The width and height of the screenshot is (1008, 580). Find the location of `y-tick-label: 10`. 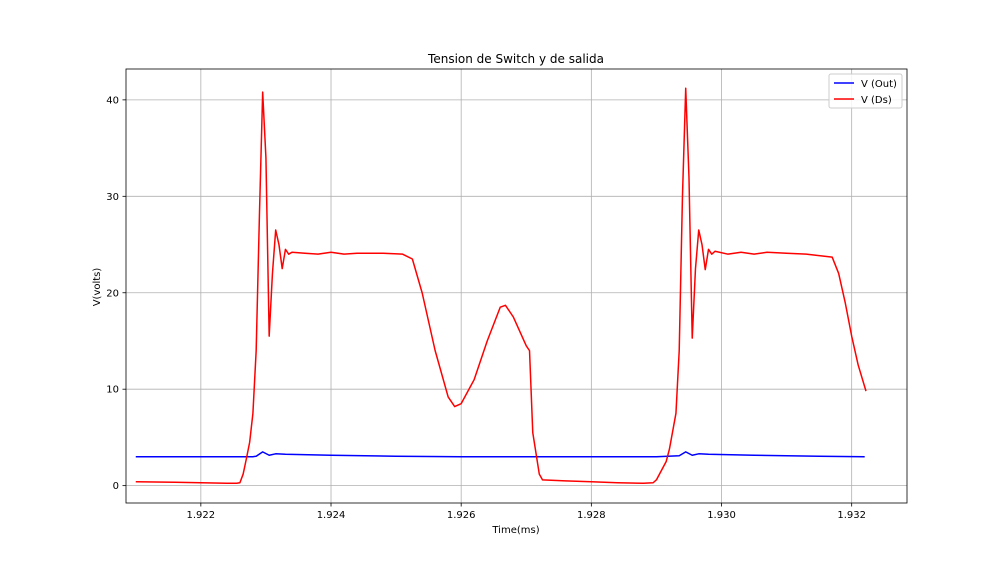

y-tick-label: 10 is located at coordinates (112, 390).